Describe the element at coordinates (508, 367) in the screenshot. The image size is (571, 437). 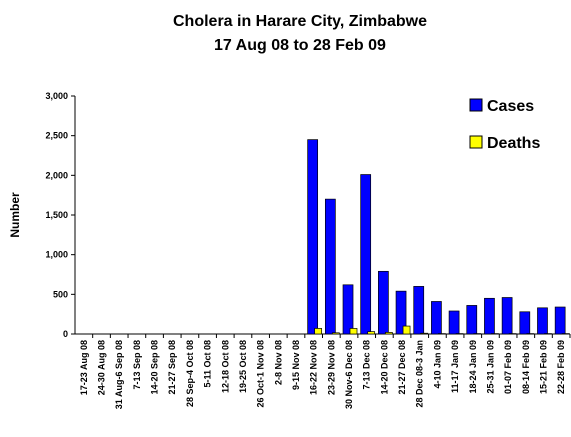
I see `x-tick-label: 01-07 Feb 09` at that location.